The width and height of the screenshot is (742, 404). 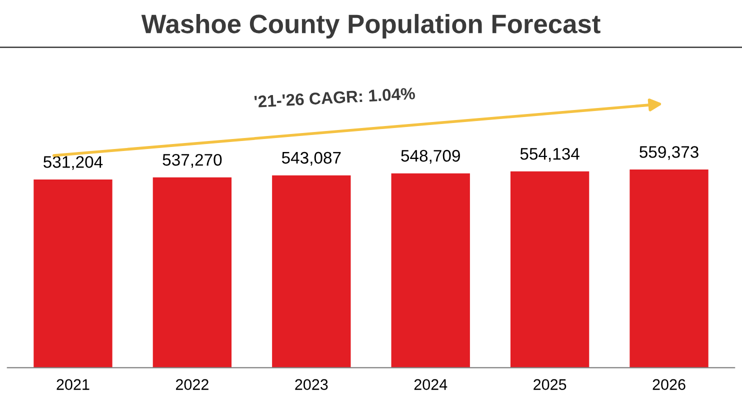 What do you see at coordinates (335, 97) in the screenshot?
I see `text: '21-'26 CAGR: 1.04%` at bounding box center [335, 97].